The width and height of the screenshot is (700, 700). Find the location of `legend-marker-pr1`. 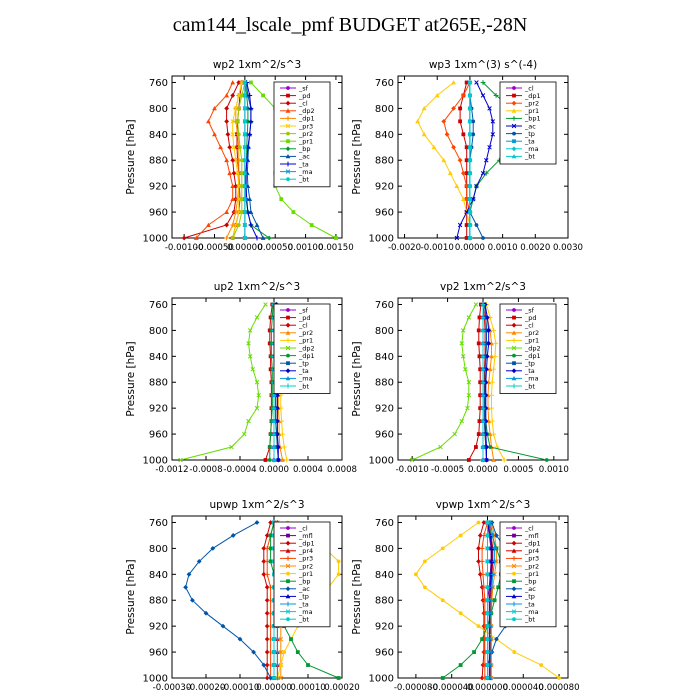

legend-marker-pr1 is located at coordinates (514, 573).